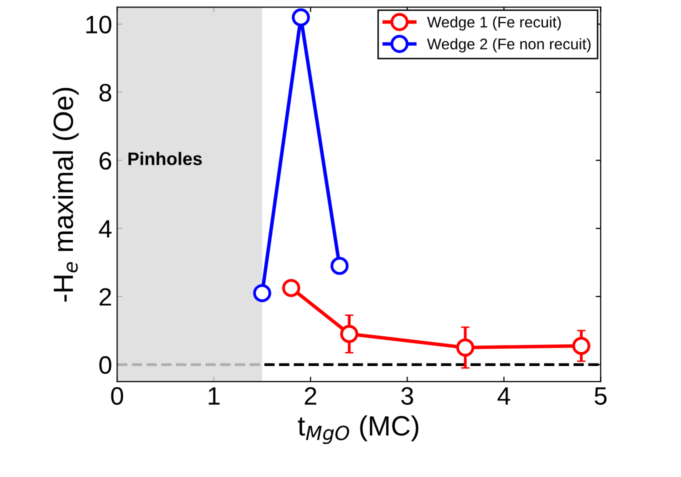 This screenshot has height=477, width=681. I want to click on y-tick-label: 0, so click(105, 365).